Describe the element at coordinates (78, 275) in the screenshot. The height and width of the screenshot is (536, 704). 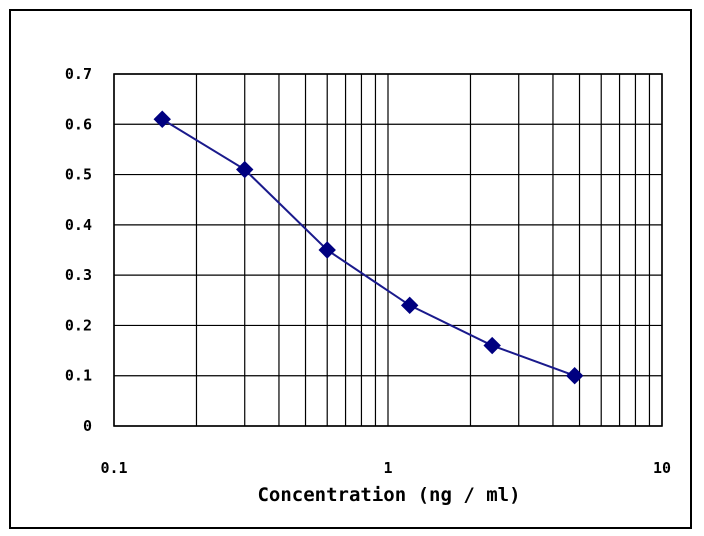
I see `y-tick-label: 0.3` at that location.